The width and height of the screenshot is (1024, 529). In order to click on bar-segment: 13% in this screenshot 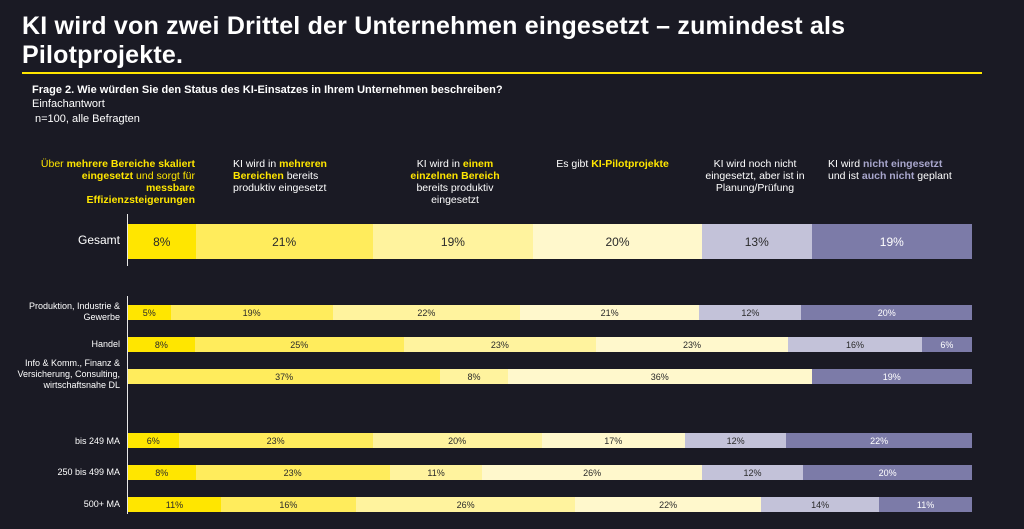, I will do `click(756, 241)`.